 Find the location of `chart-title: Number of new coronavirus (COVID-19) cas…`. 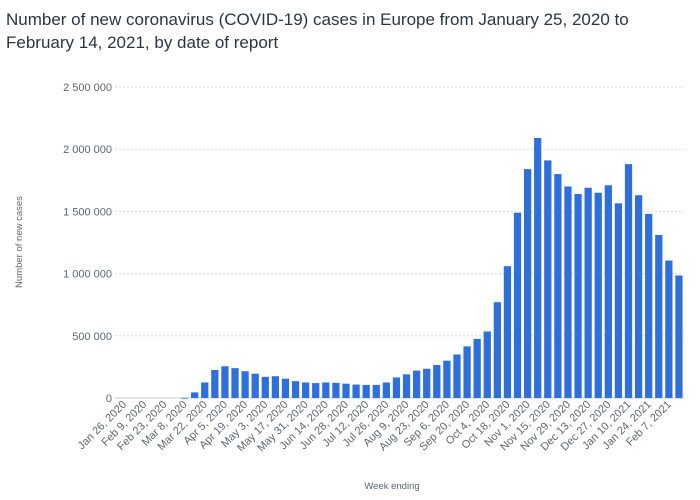

chart-title: Number of new coronavirus (COVID-19) cas… is located at coordinates (317, 31).